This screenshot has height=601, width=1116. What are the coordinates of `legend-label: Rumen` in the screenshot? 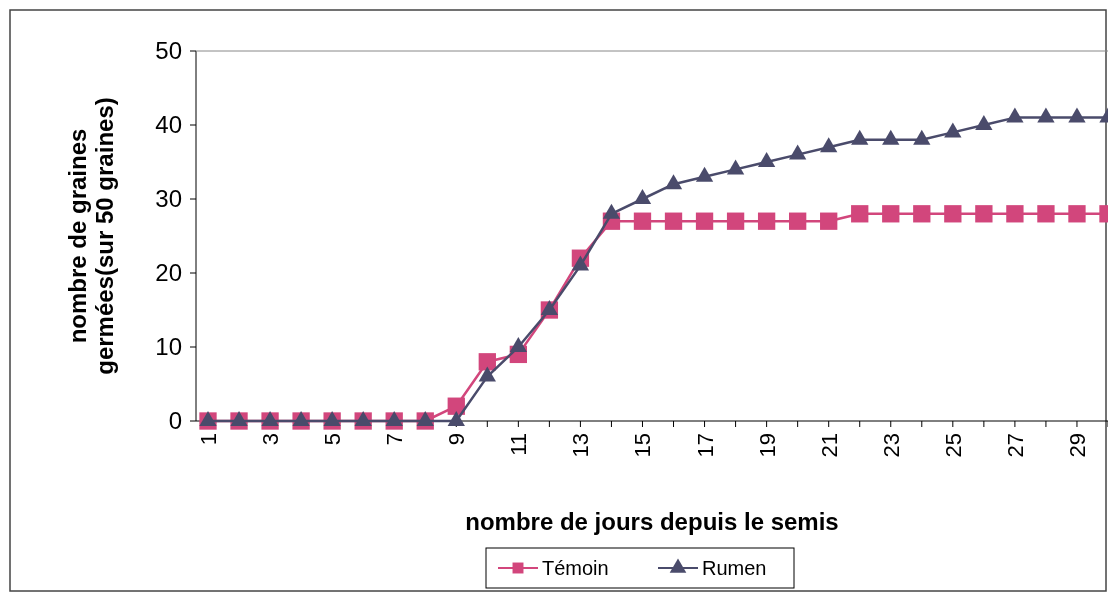 It's located at (734, 568).